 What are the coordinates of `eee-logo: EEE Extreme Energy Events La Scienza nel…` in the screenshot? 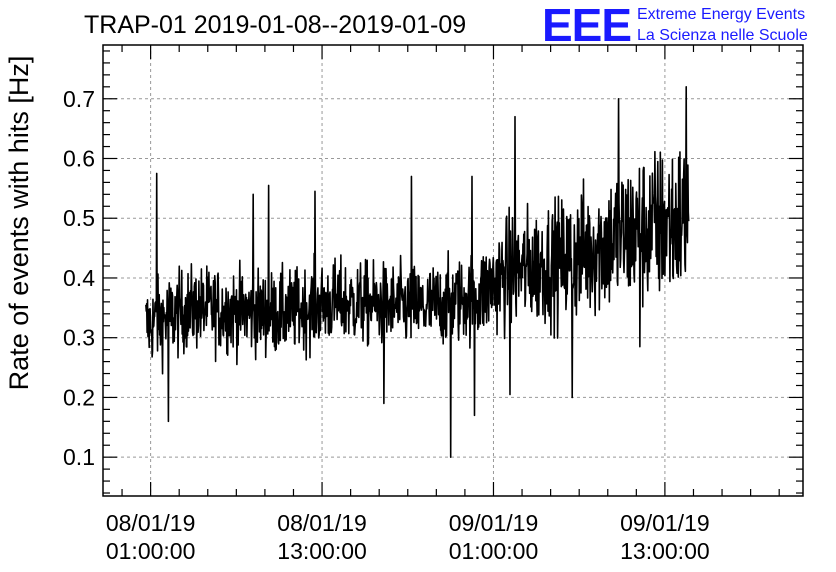 It's located at (675, 25).